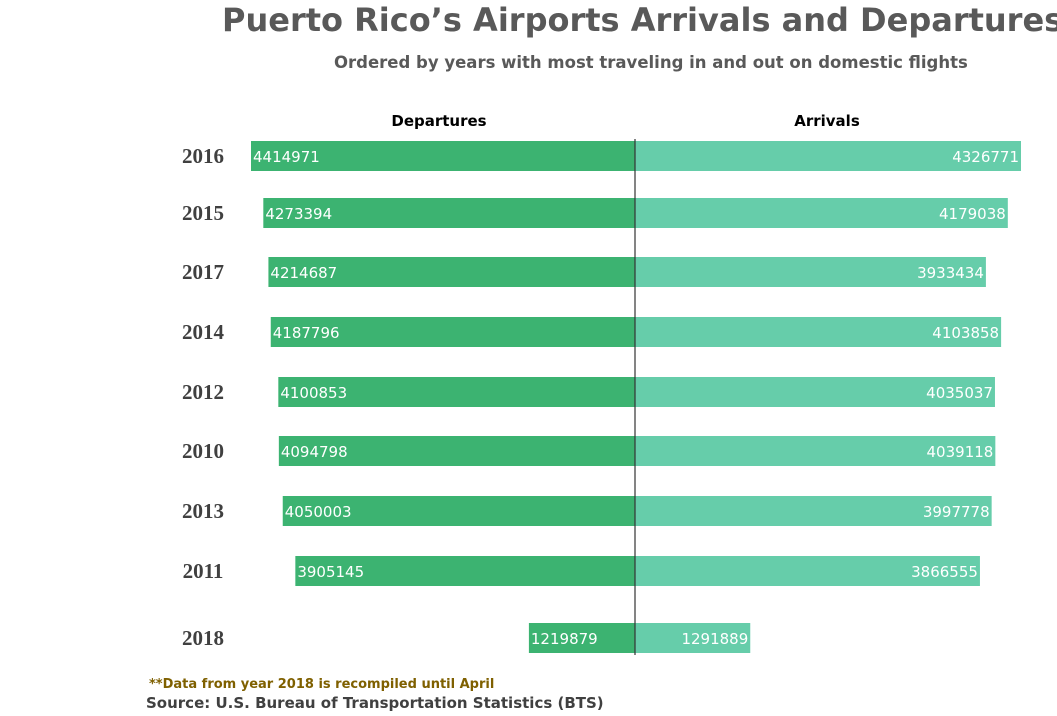  Describe the element at coordinates (203, 451) in the screenshot. I see `year-label: 2010` at that location.